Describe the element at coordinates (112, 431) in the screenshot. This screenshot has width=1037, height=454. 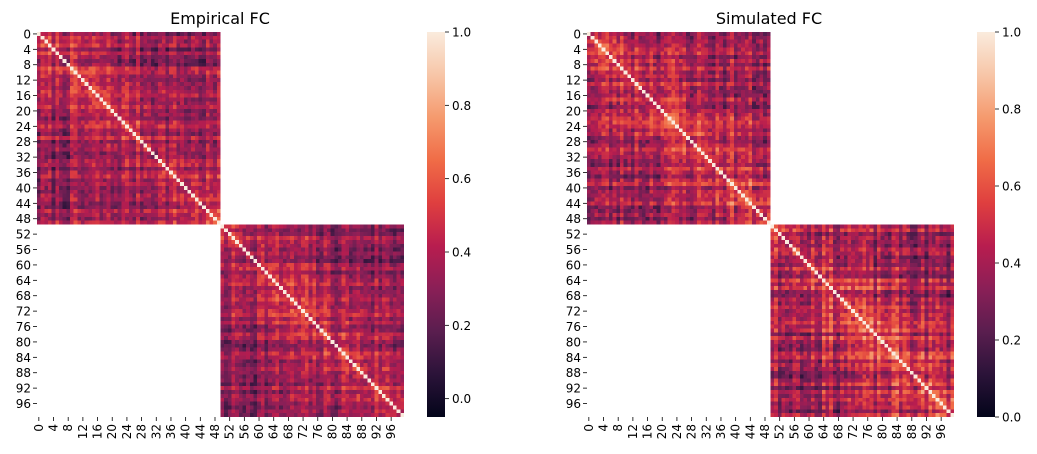
I see `x-tick-label: 20` at that location.